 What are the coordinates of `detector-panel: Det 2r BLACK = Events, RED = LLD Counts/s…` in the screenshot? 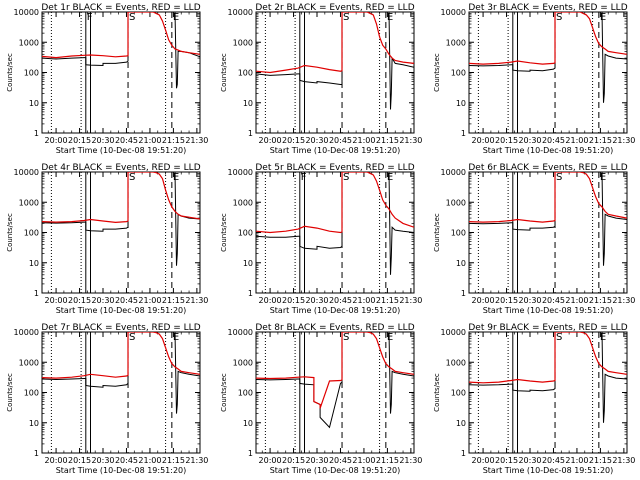 It's located at (321, 79).